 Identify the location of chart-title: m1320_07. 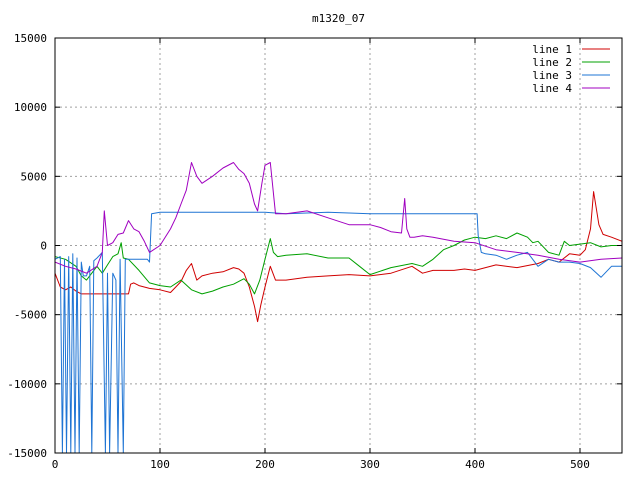
(338, 18).